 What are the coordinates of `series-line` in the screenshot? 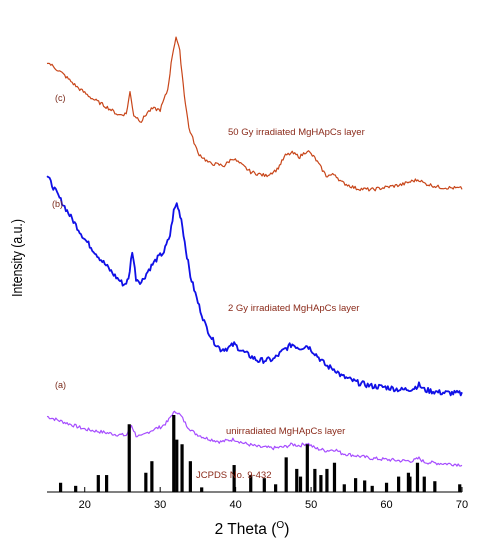 It's located at (254, 438).